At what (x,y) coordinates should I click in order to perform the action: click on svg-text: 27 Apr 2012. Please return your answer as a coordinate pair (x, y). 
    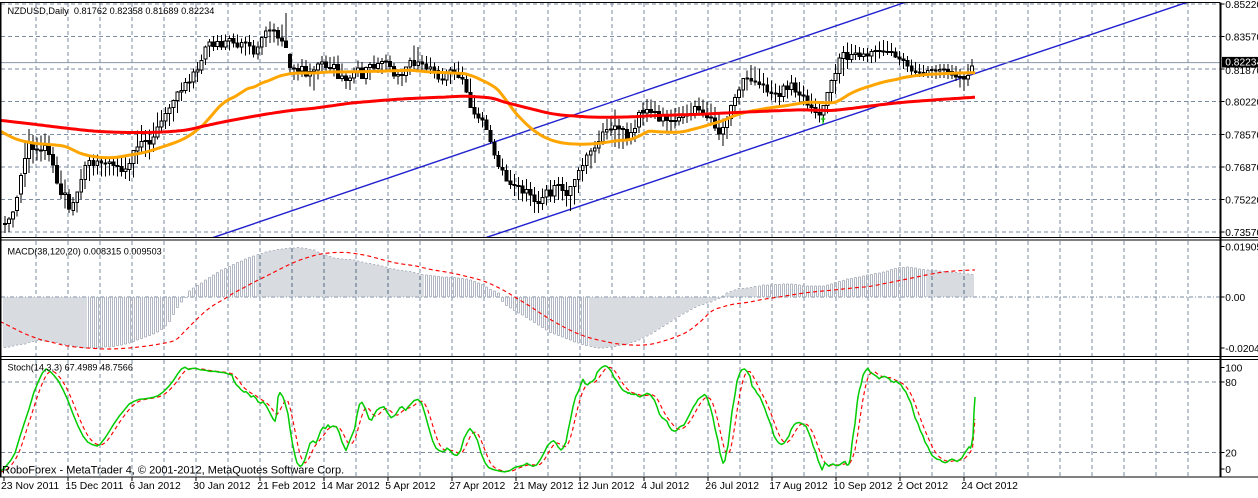
    Looking at the image, I should click on (477, 486).